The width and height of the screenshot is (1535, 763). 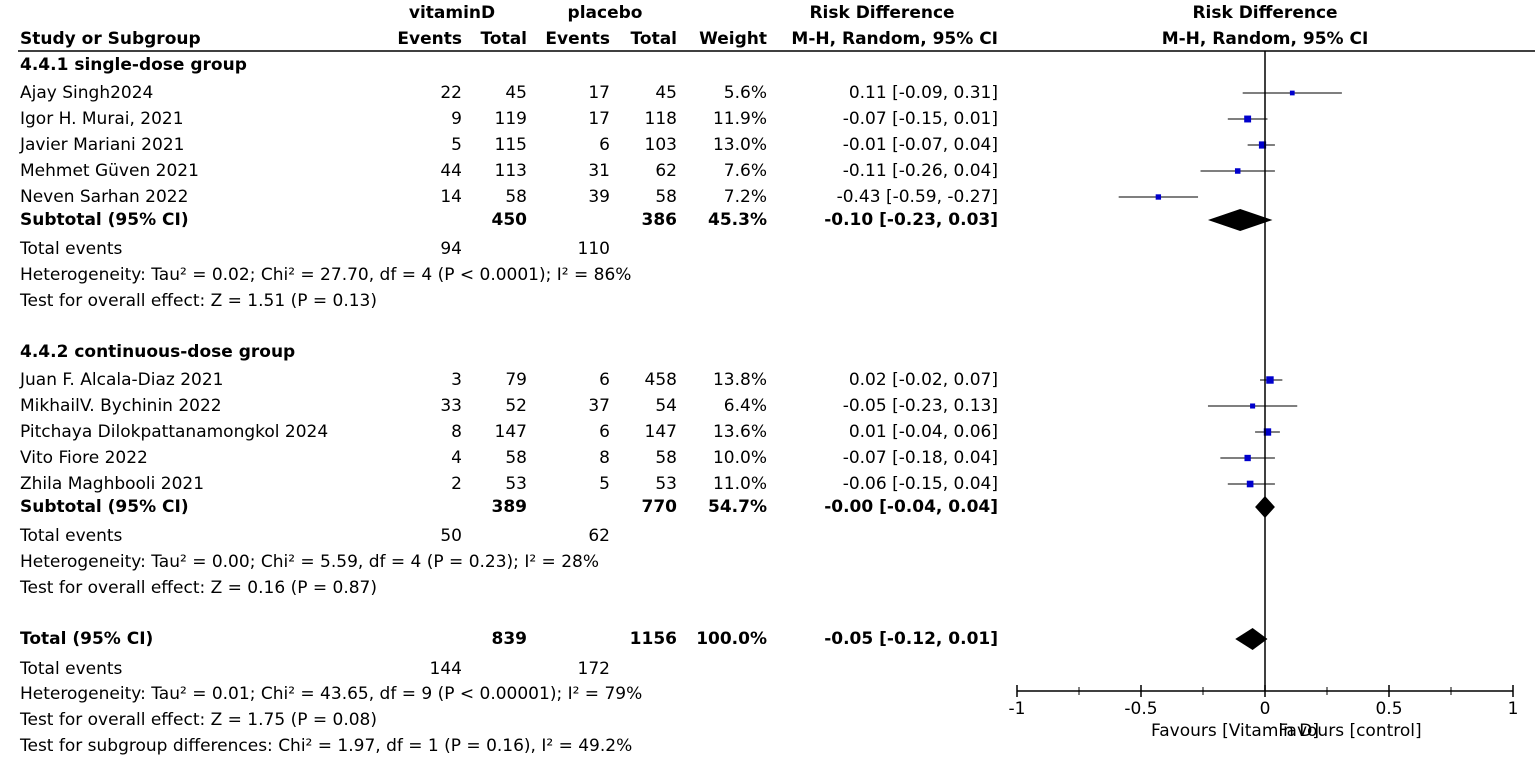 What do you see at coordinates (451, 93) in the screenshot?
I see `events: 22` at bounding box center [451, 93].